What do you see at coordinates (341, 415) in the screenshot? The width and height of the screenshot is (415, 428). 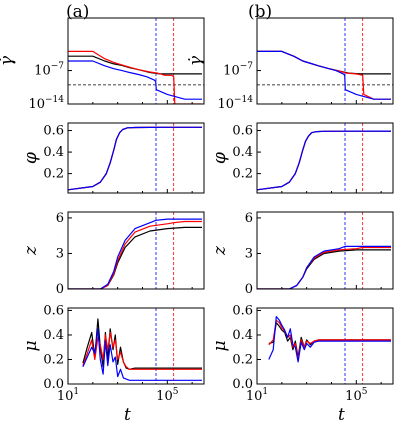 I see `x-axis-label-b: t` at bounding box center [341, 415].